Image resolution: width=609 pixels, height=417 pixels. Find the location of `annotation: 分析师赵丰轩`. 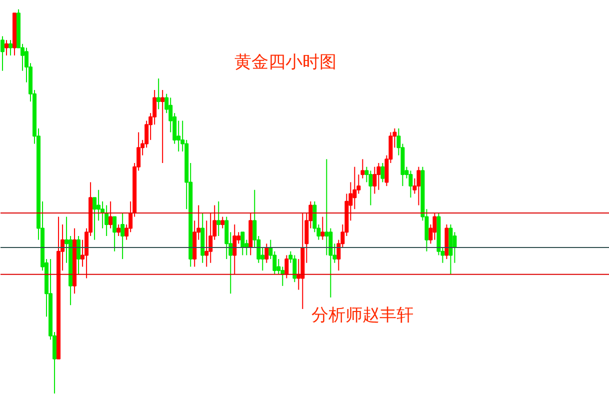

annotation: 分析师赵丰轩 is located at coordinates (363, 316).